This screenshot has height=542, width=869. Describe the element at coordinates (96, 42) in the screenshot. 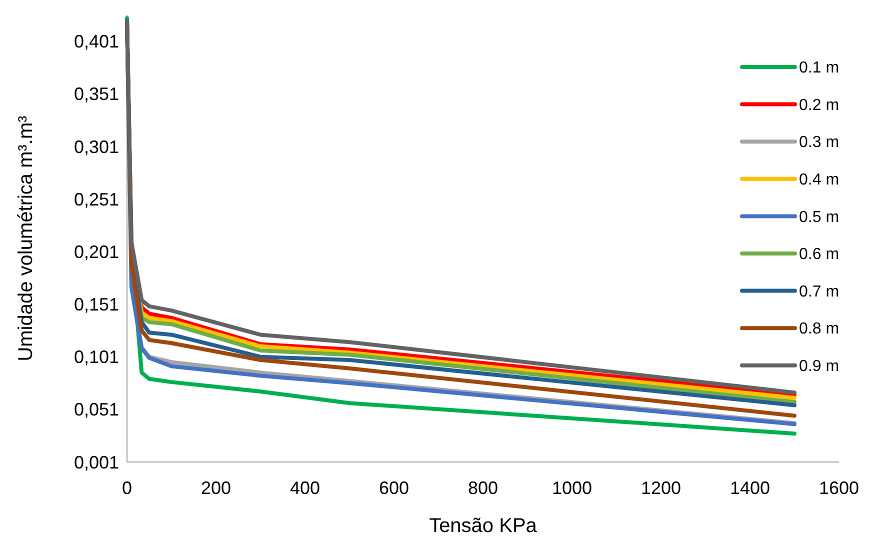

I see `y-tick-label: 0,401` at that location.